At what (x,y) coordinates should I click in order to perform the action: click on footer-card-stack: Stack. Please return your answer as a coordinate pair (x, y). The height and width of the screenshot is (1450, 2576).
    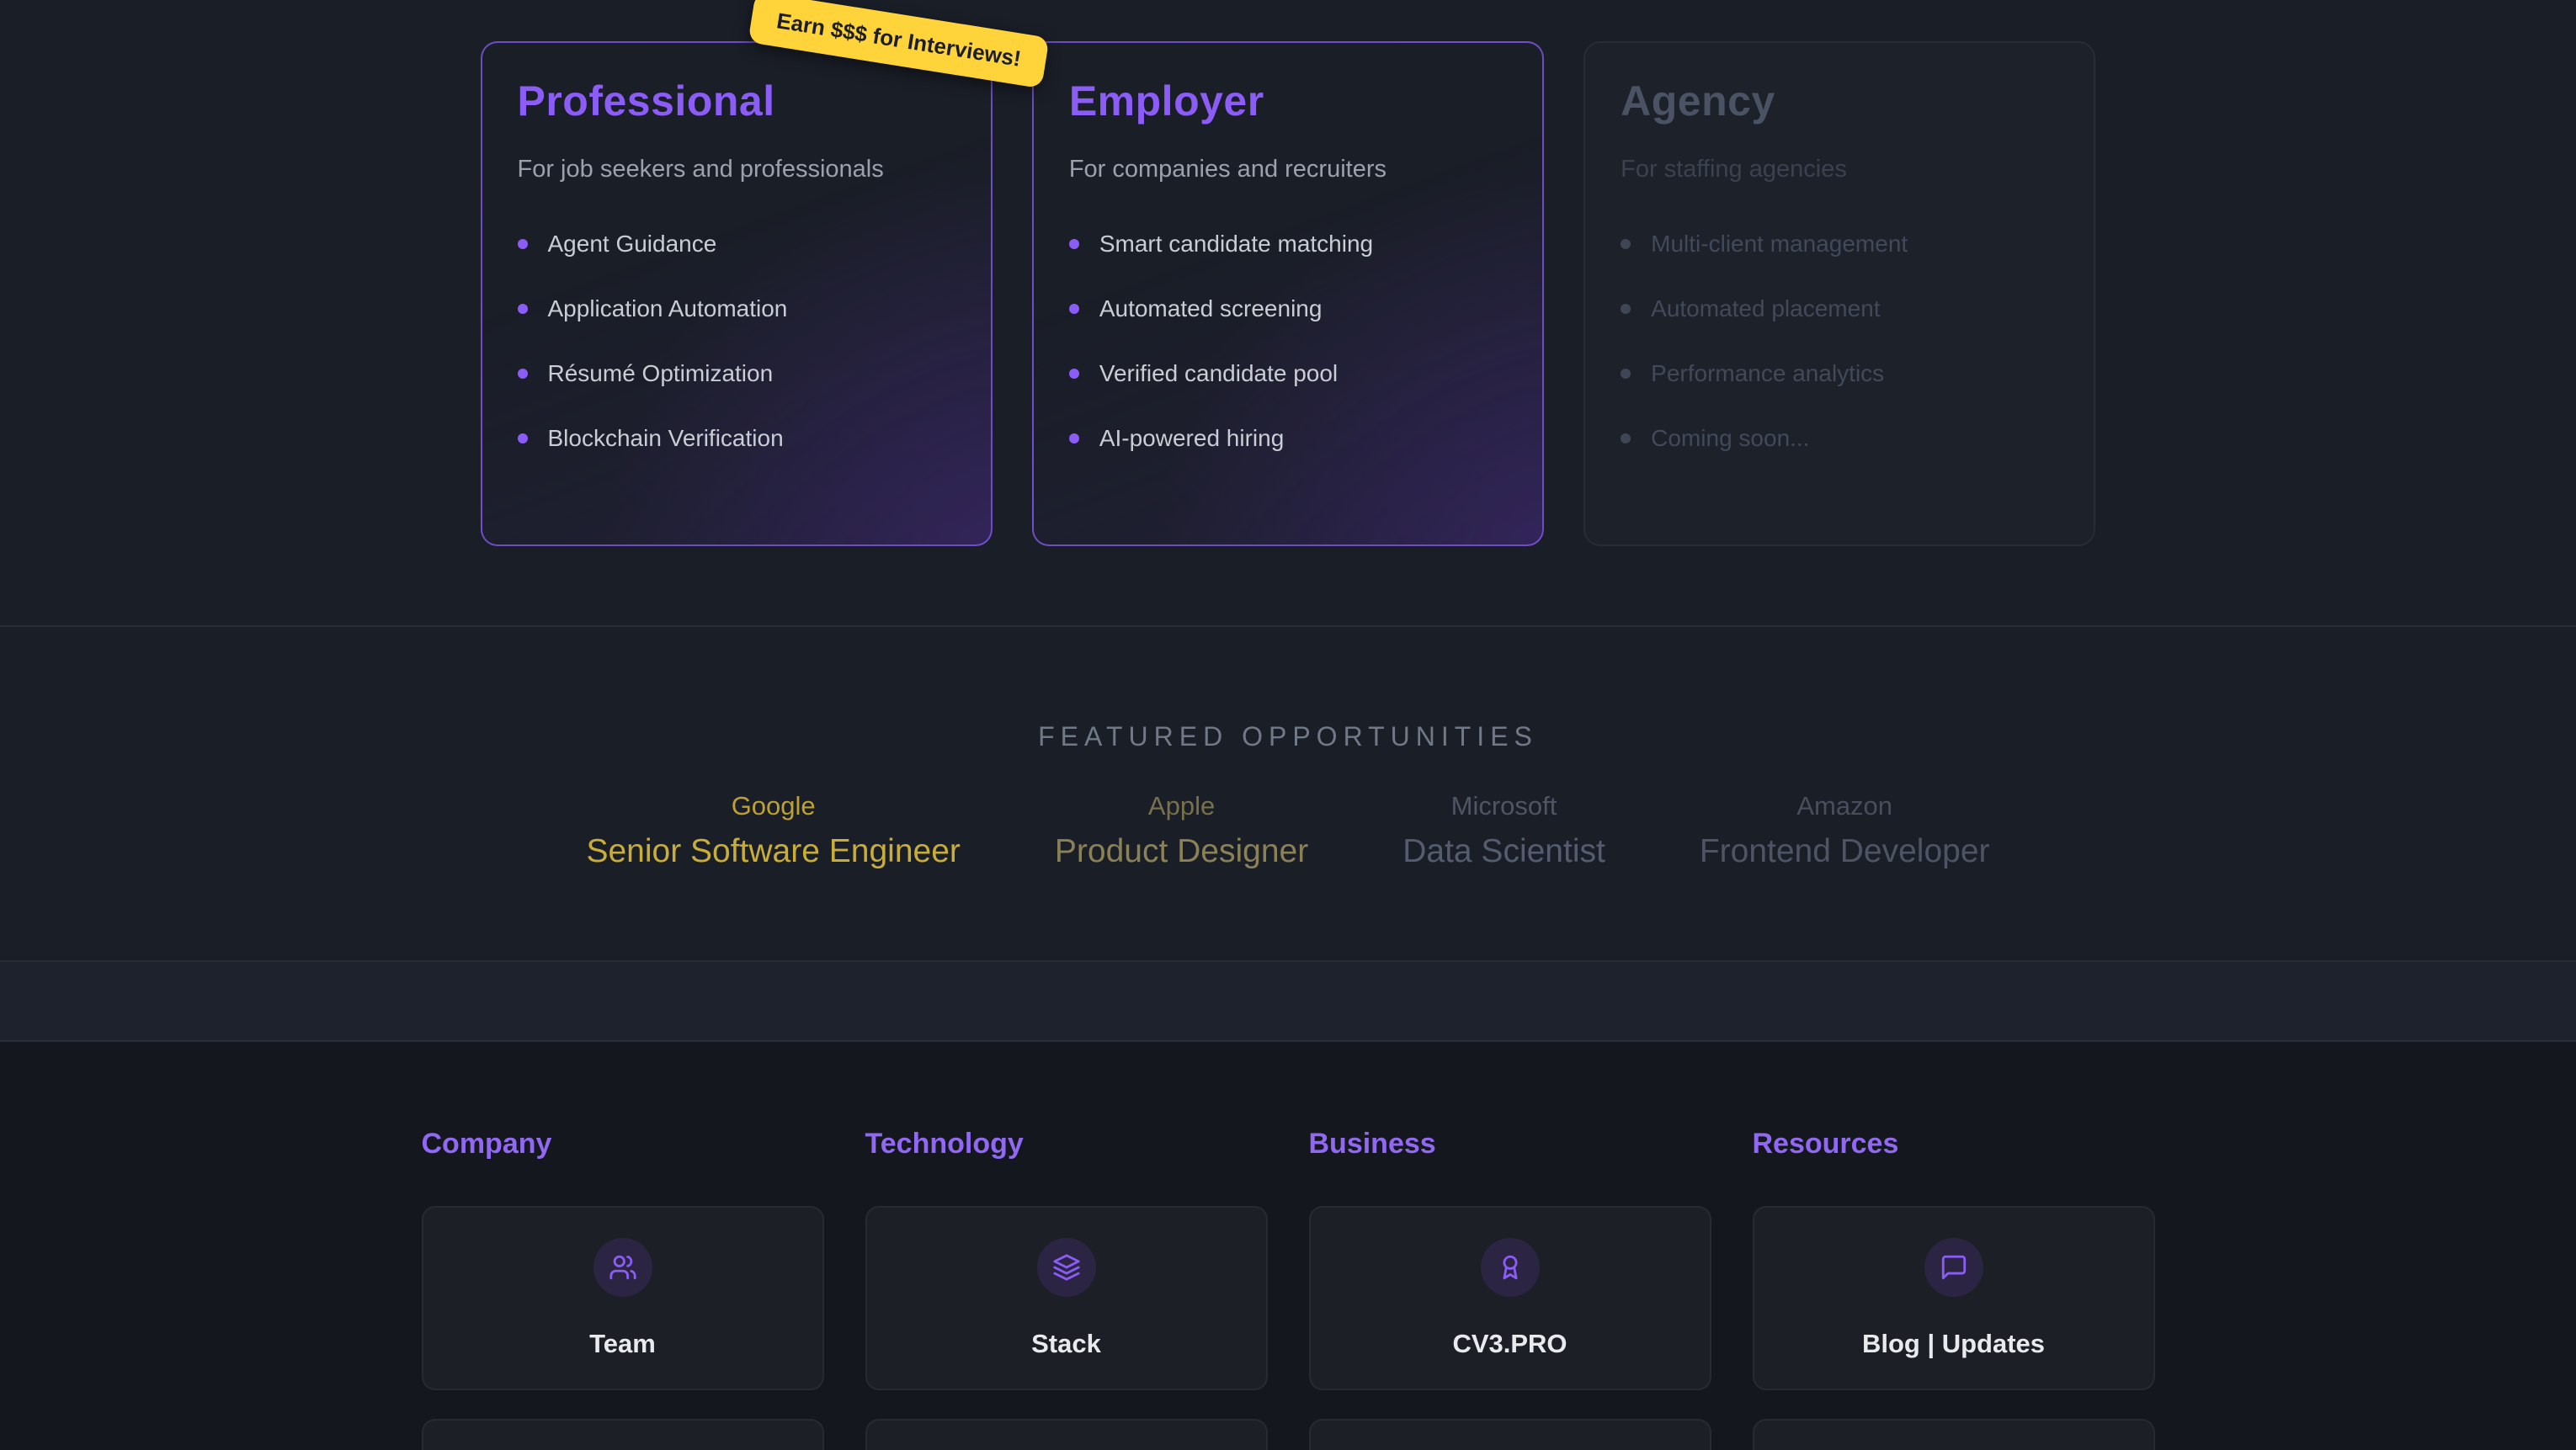
    Looking at the image, I should click on (1066, 1298).